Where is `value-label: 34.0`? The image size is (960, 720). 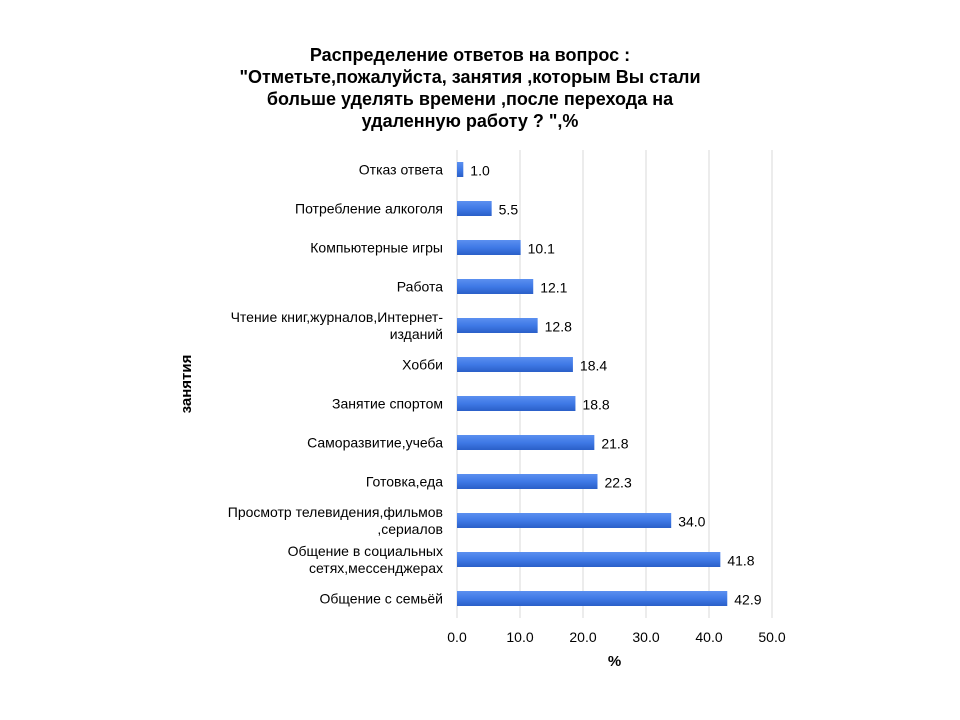 value-label: 34.0 is located at coordinates (691, 522).